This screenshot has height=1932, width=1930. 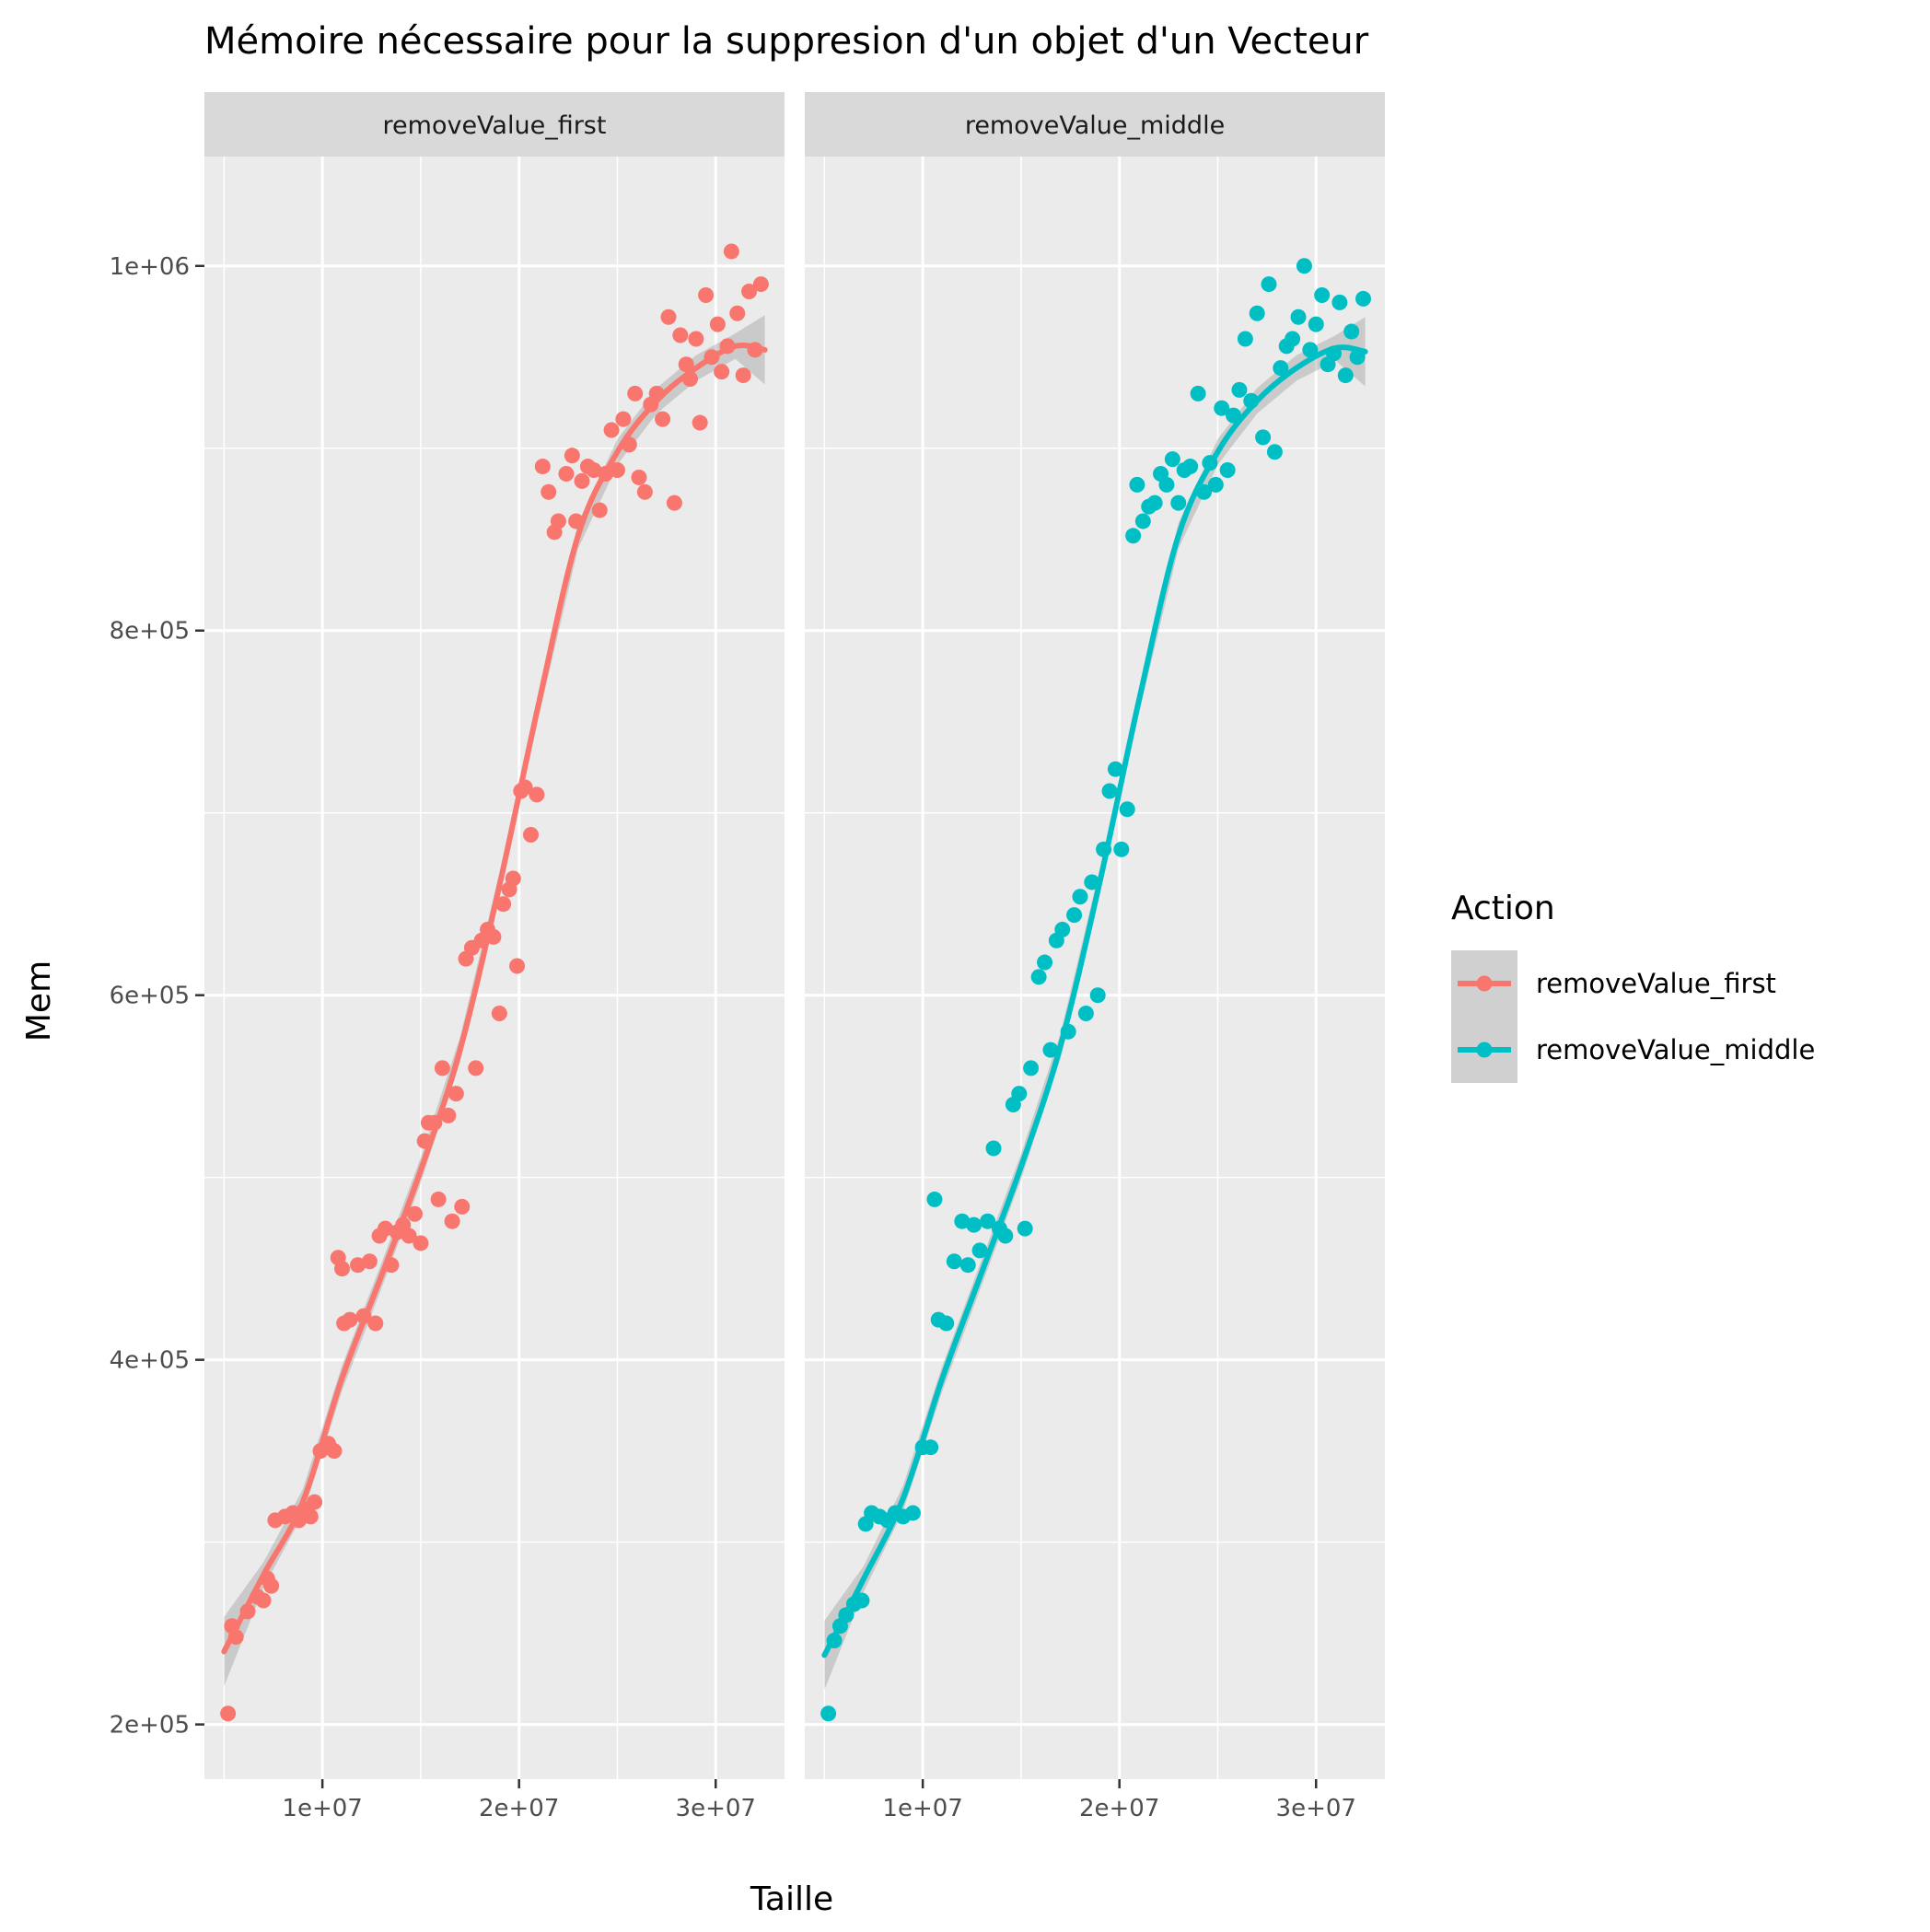 I want to click on legend-label: removeValue_first, so click(x=1656, y=983).